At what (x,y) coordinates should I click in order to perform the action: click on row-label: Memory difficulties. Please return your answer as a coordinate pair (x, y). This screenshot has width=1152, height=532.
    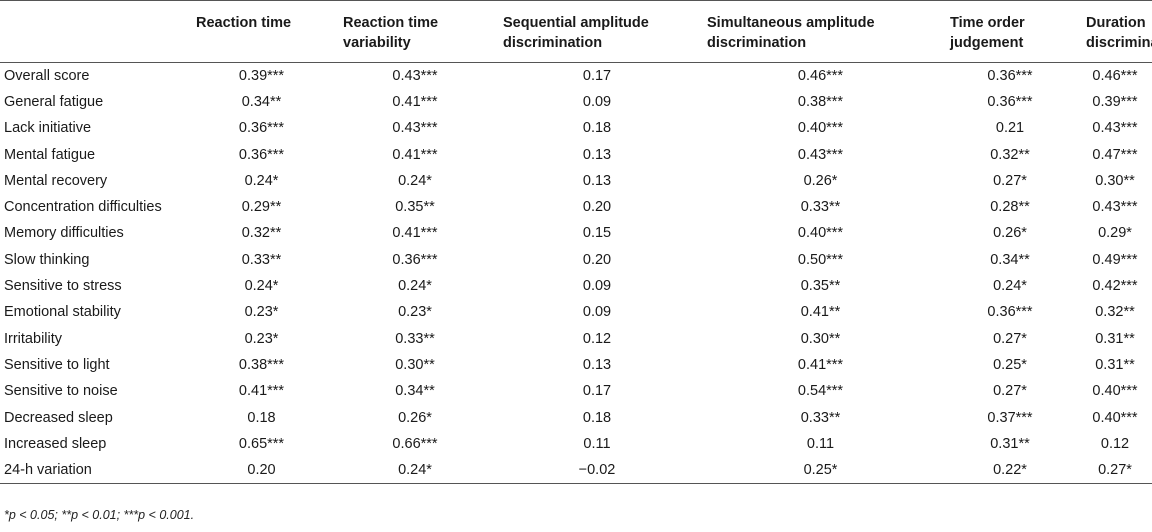
    Looking at the image, I should click on (64, 233).